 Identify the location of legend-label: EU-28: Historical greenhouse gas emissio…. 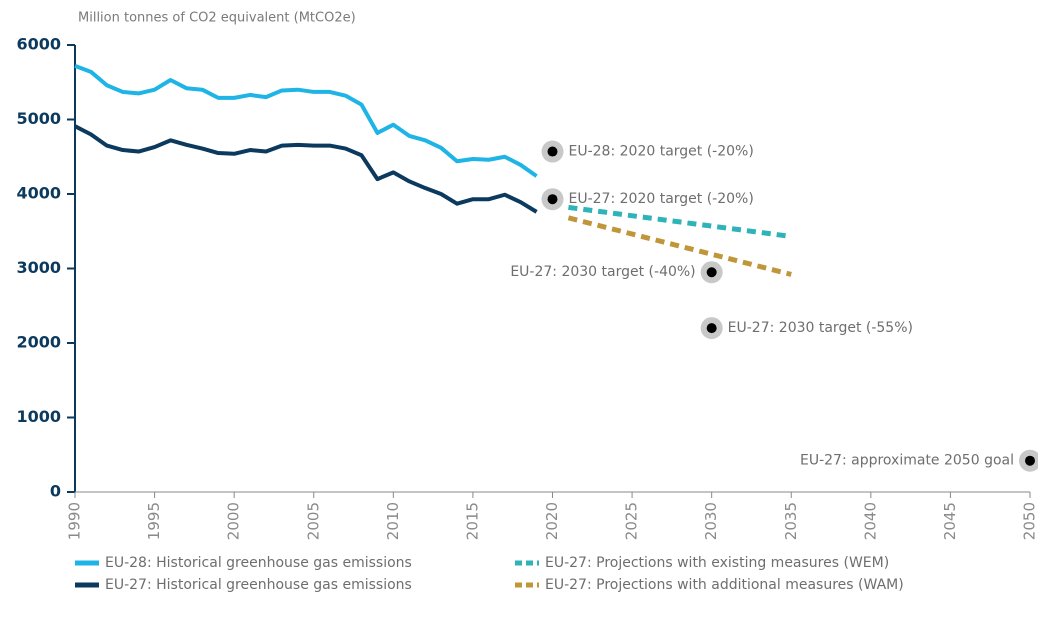
(258, 563).